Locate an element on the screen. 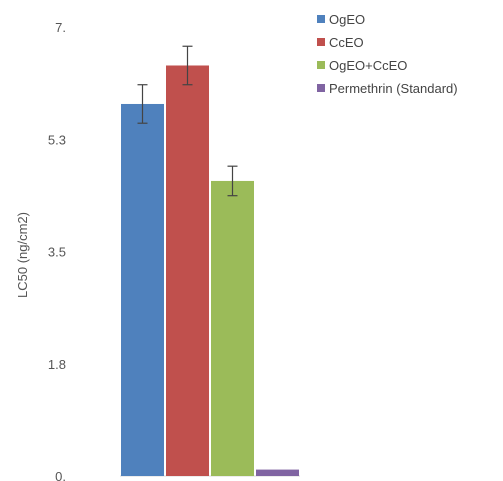 The height and width of the screenshot is (481, 503). legend-item: OgEO is located at coordinates (341, 19).